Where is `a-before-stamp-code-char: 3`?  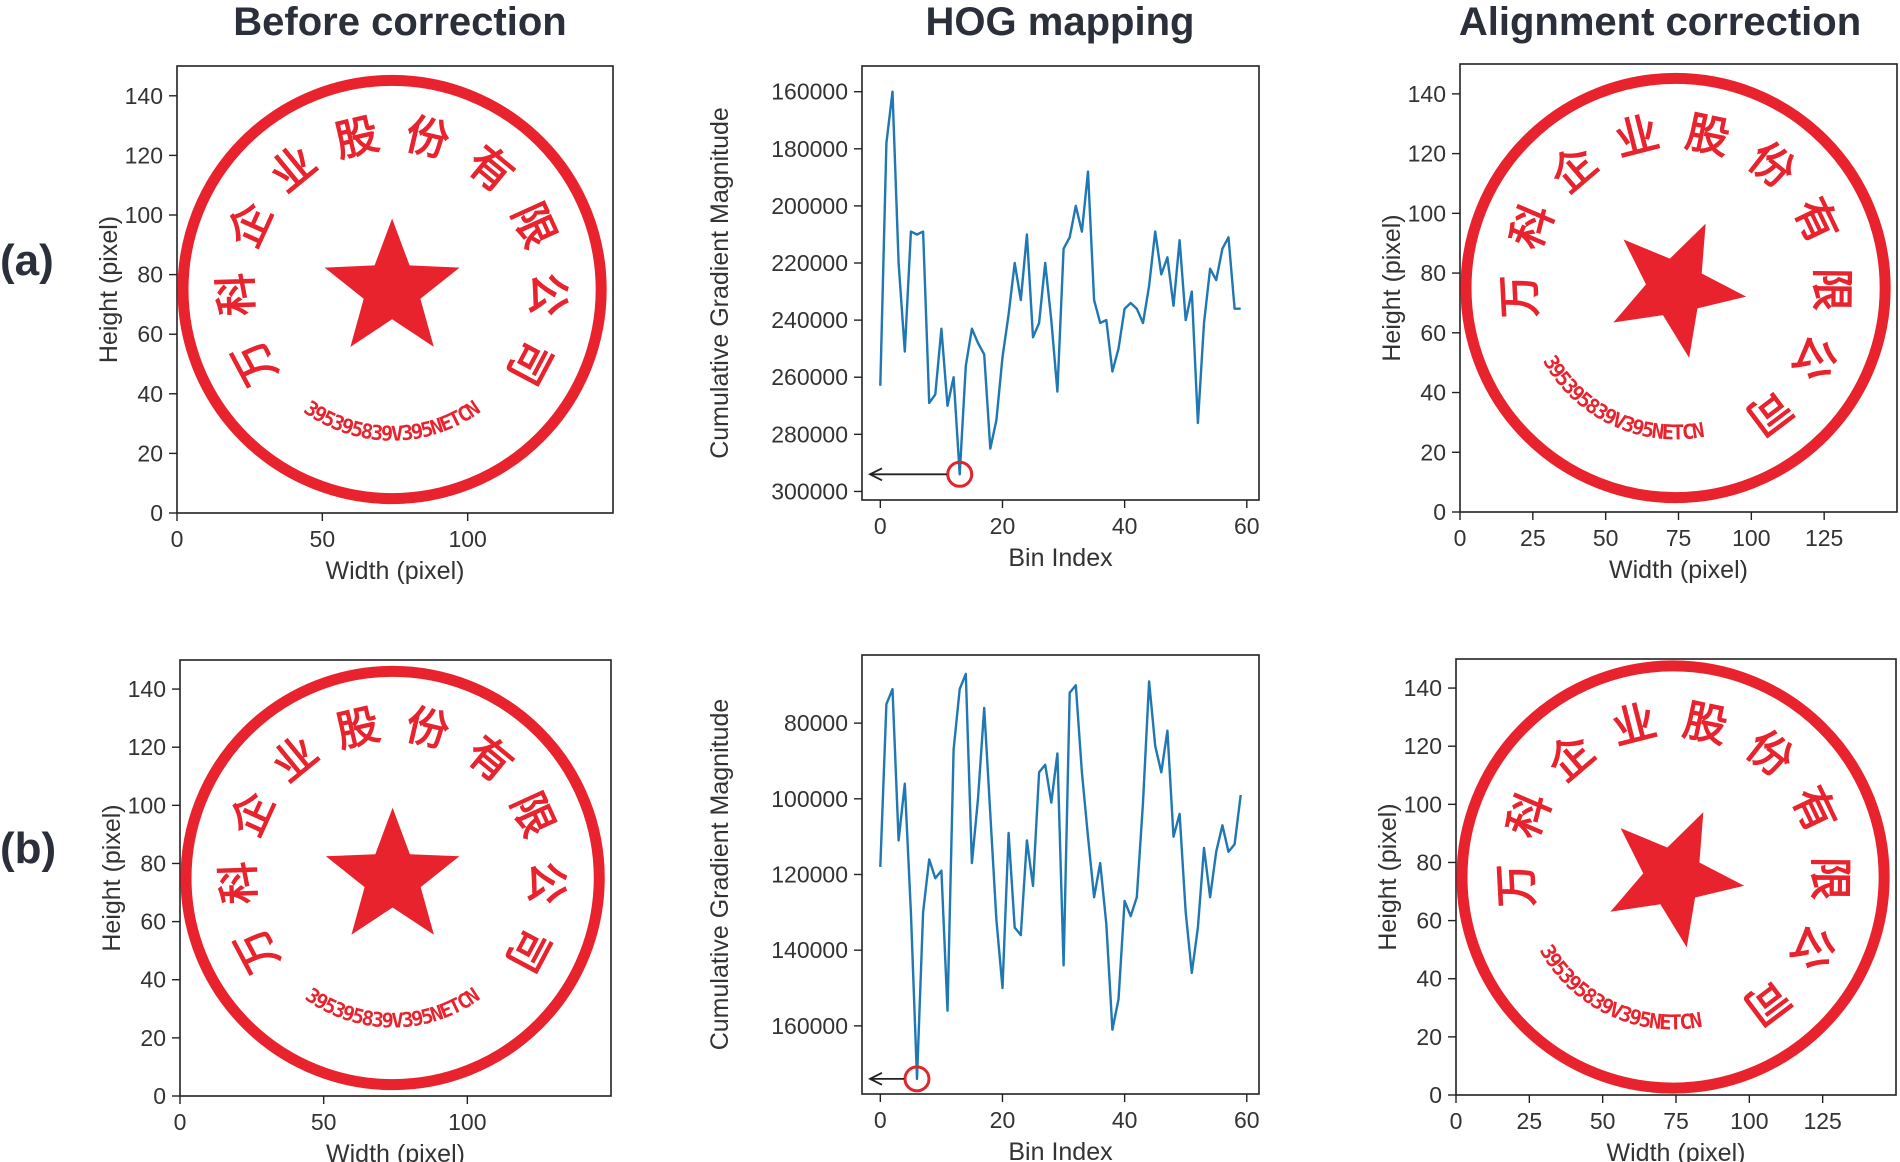 a-before-stamp-code-char: 3 is located at coordinates (407, 432).